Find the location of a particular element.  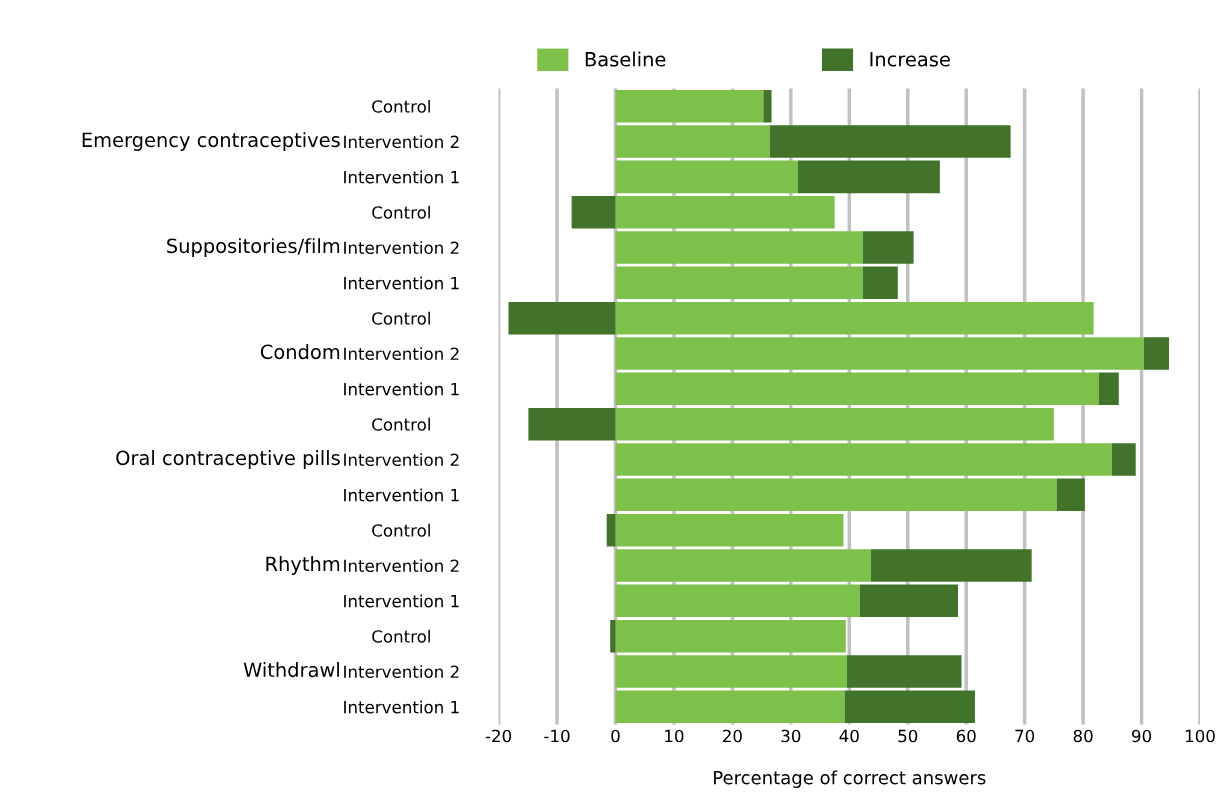

x-tick-label: 10 is located at coordinates (674, 736).